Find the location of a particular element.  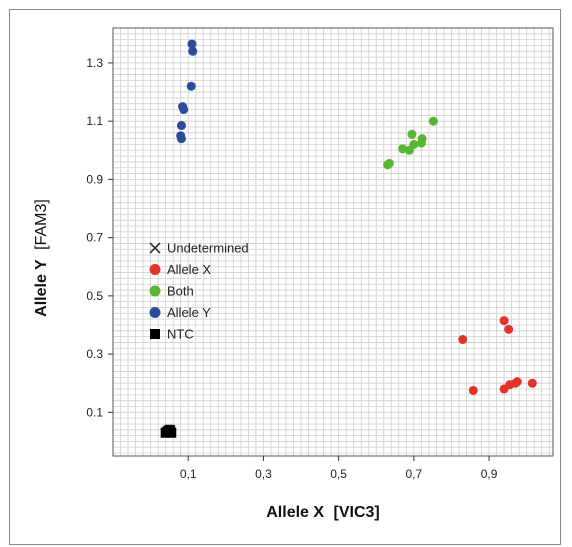

x-ticks: 0,1 0,3 0,5 0,7 0,9 is located at coordinates (339, 468).